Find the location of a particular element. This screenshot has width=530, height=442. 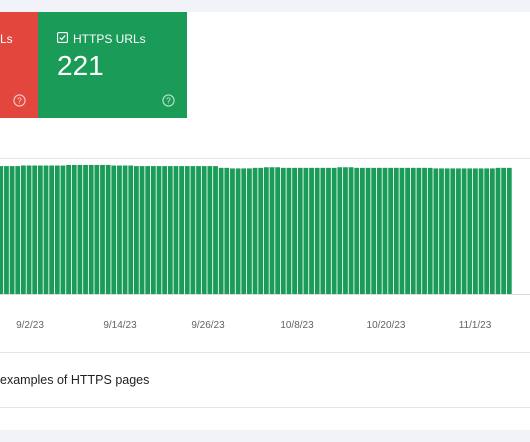

checkbox-checked-icon is located at coordinates (62, 37).